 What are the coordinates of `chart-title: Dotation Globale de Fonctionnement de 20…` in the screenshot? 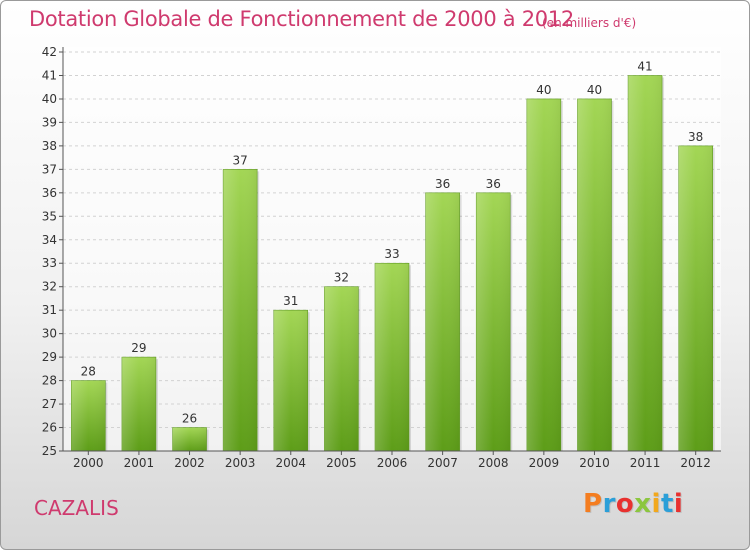 It's located at (301, 19).